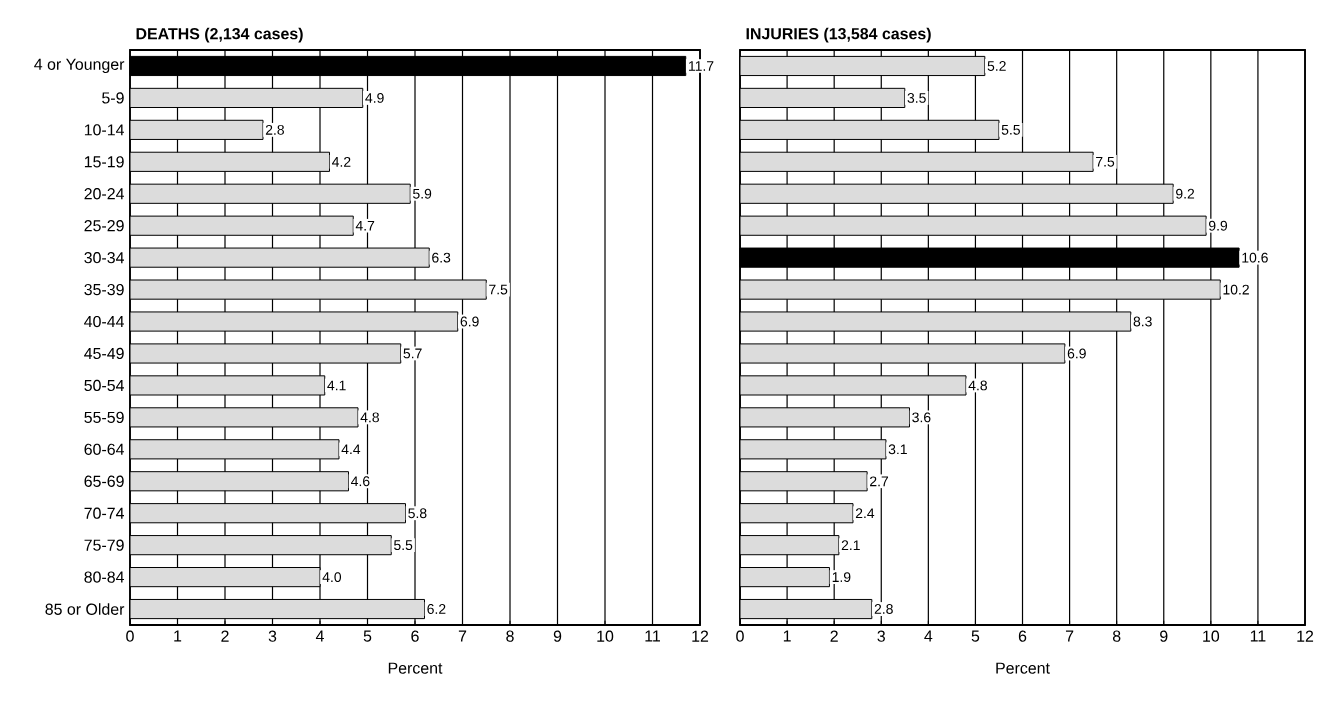  Describe the element at coordinates (1185, 193) in the screenshot. I see `data-label: 9.2` at that location.